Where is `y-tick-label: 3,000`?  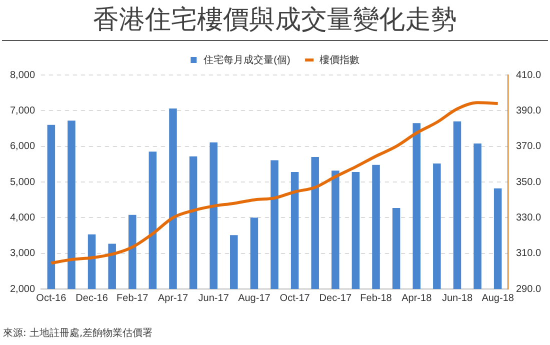
y-tick-label: 3,000 is located at coordinates (23, 254).